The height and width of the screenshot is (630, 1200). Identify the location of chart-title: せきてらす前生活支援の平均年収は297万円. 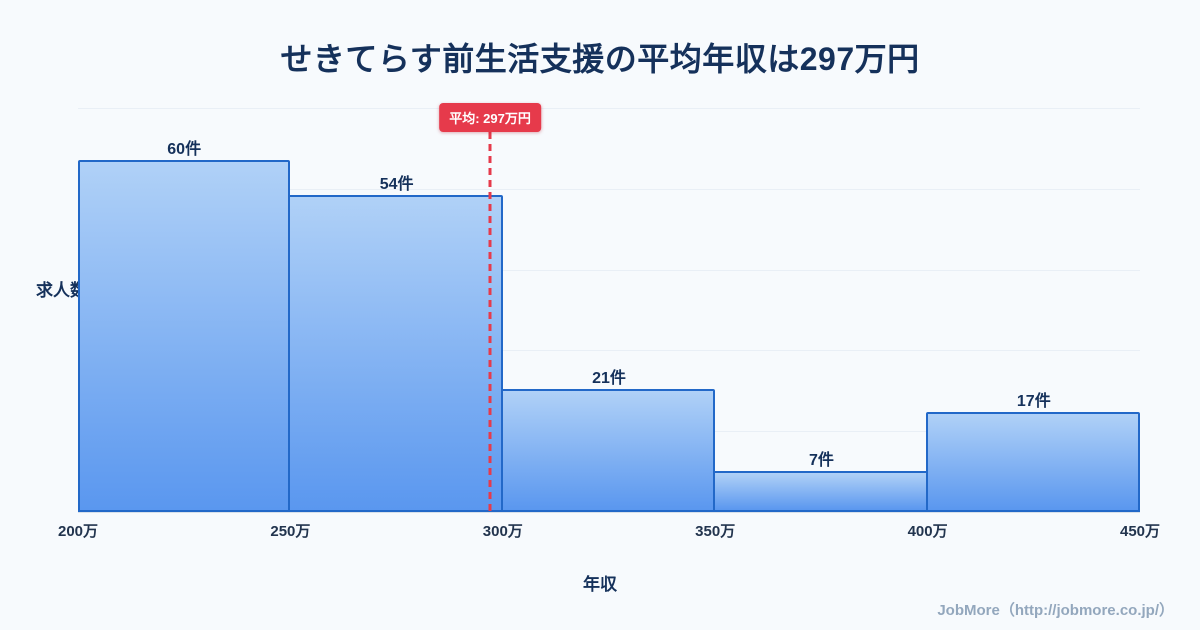
(600, 59).